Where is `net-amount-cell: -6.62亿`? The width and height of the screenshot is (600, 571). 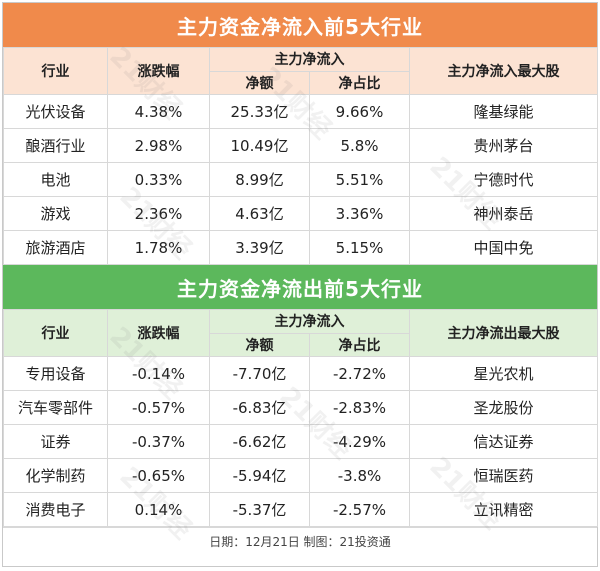 net-amount-cell: -6.62亿 is located at coordinates (259, 441).